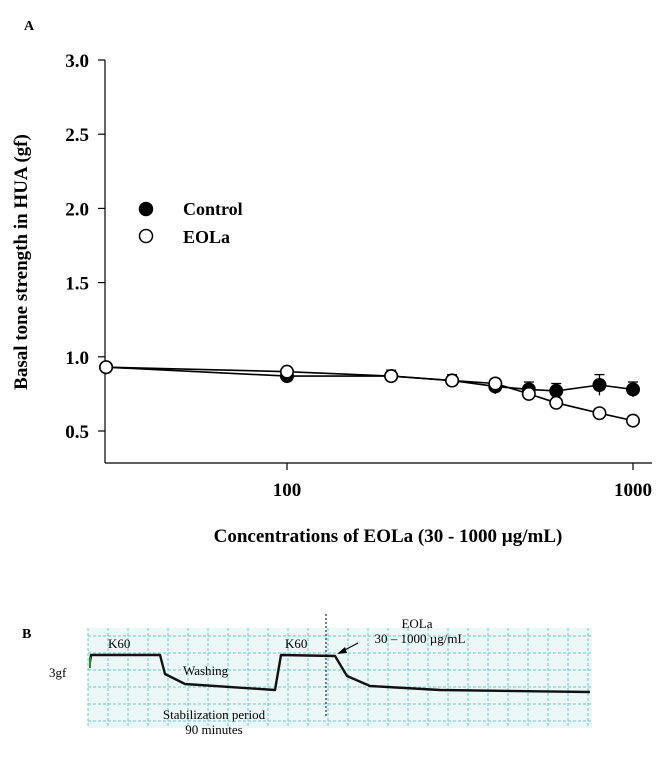  I want to click on series-layer, so click(369, 394).